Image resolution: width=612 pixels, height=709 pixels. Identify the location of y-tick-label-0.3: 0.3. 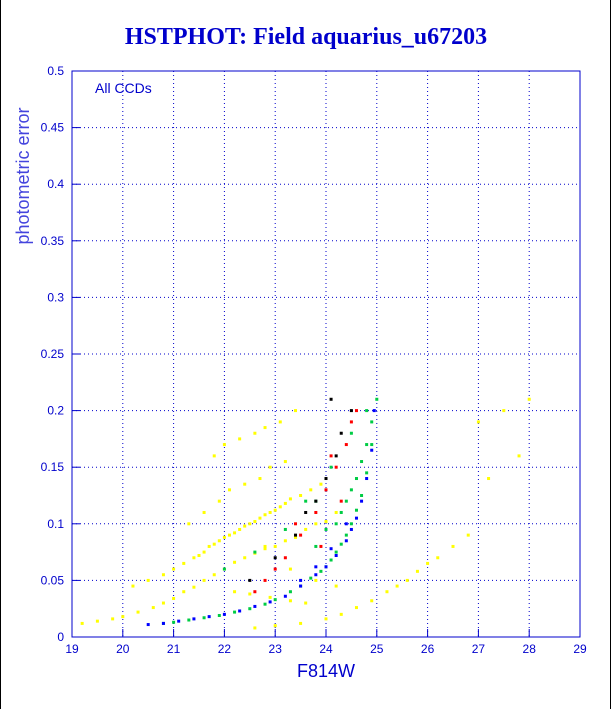
(55, 297).